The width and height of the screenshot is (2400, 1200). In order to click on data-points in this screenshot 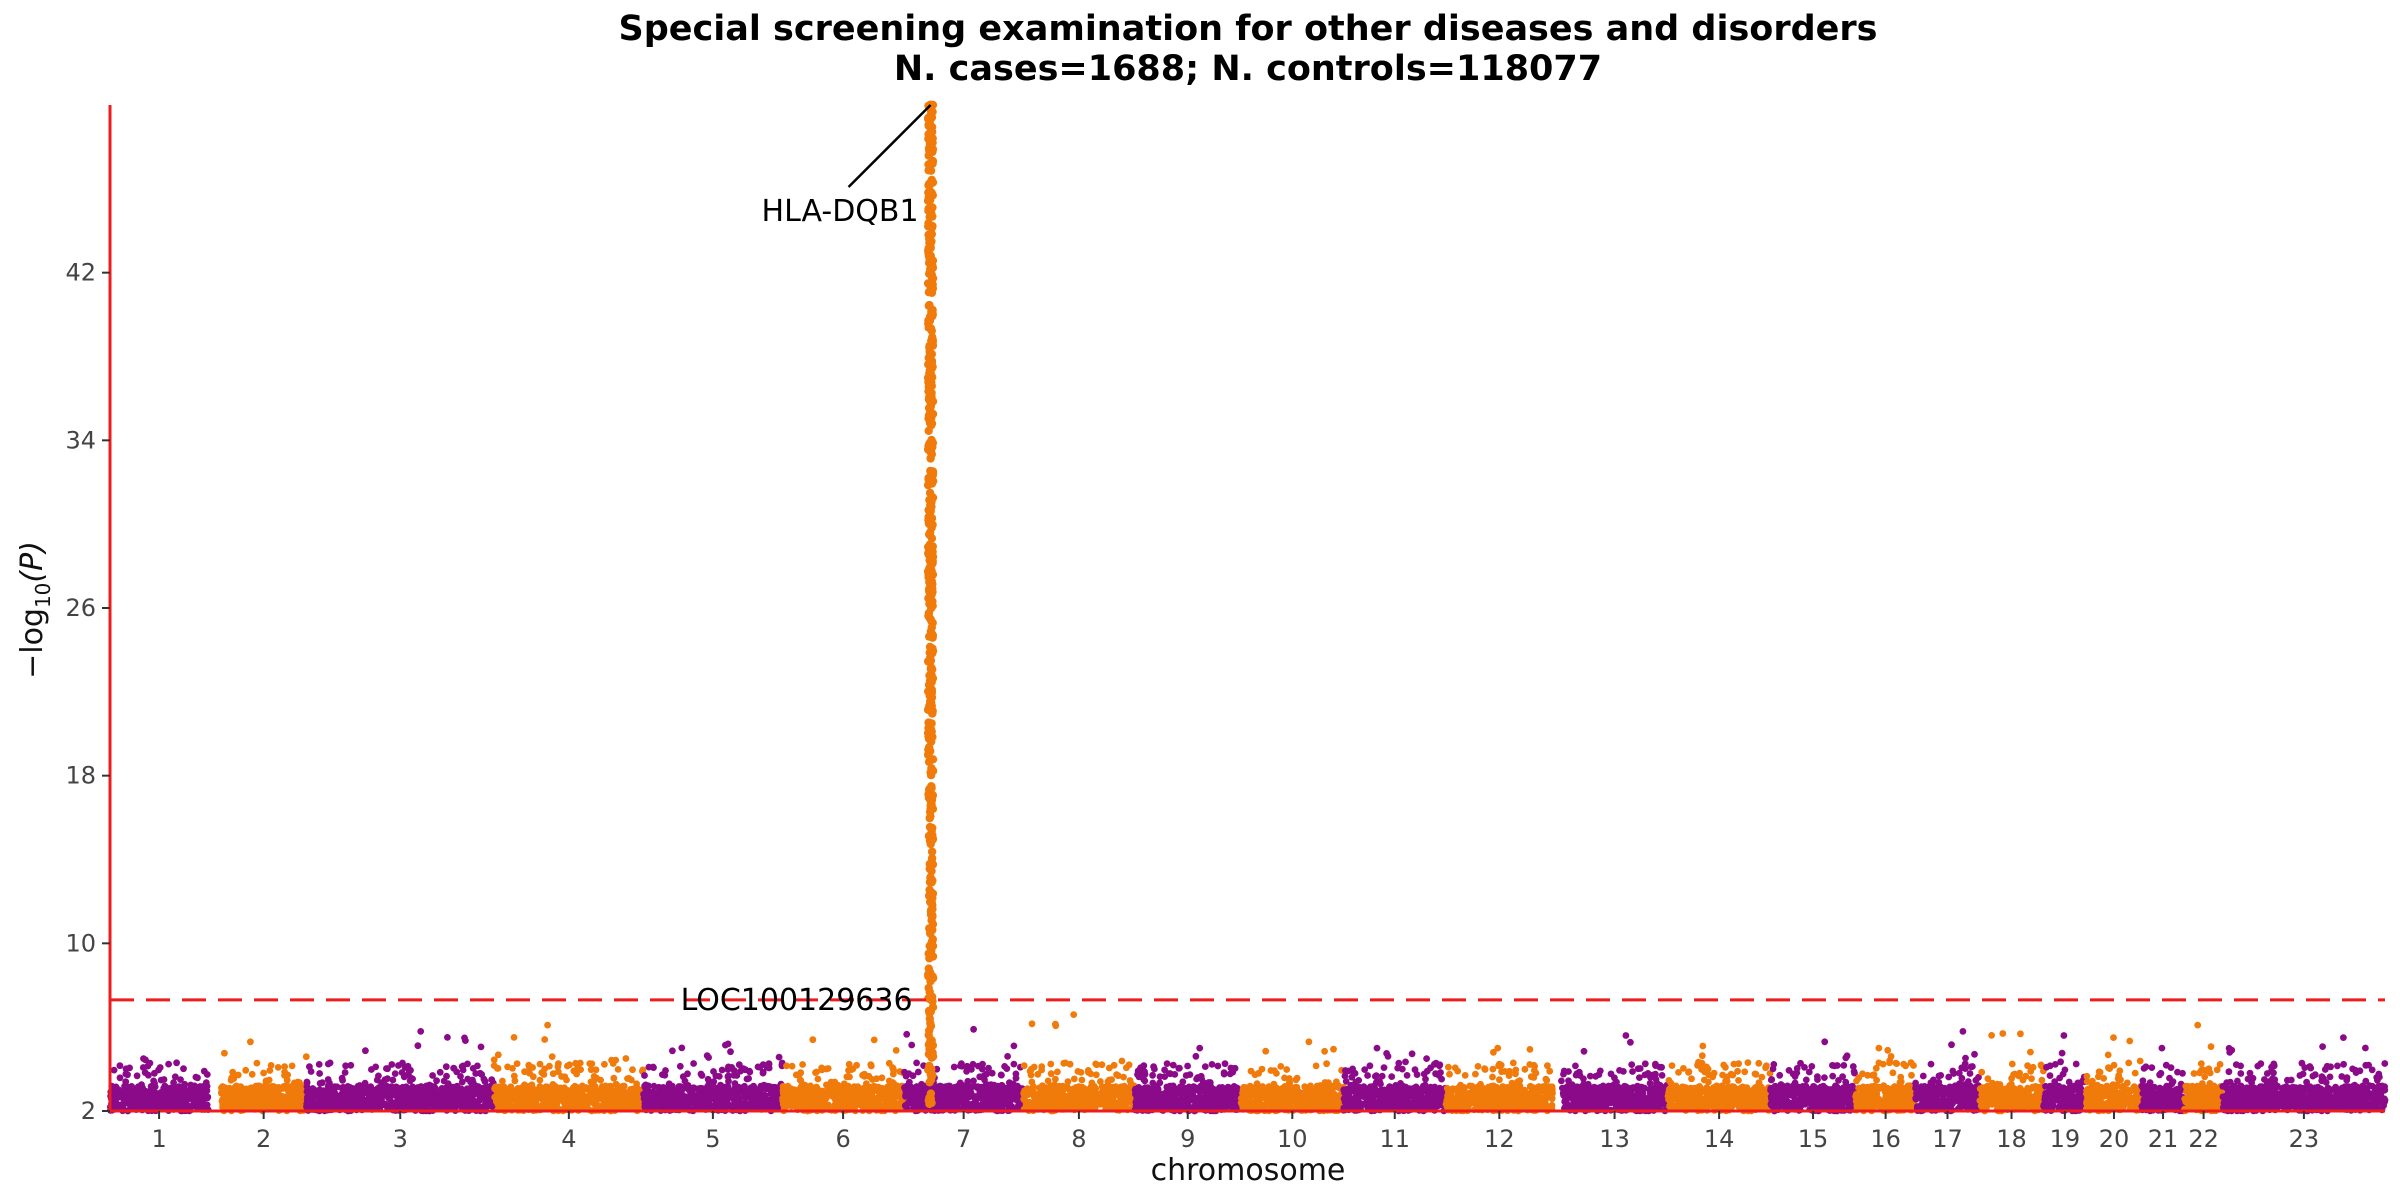, I will do `click(1248, 1063)`.